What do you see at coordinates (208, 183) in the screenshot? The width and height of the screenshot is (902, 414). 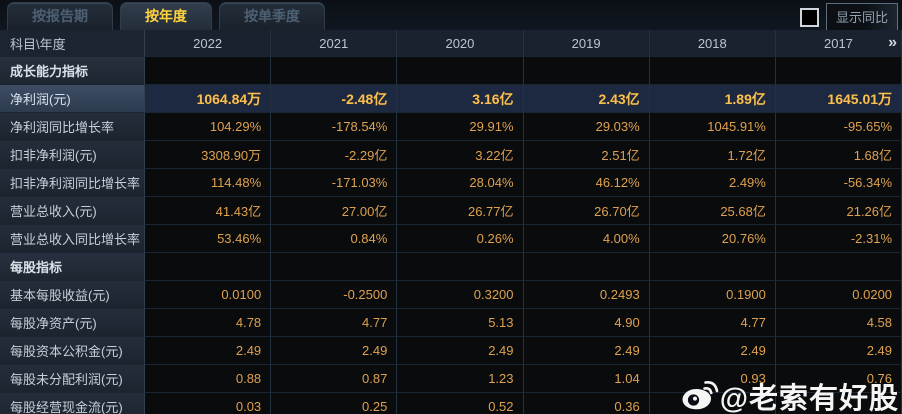 I see `cell-2022: 114.48%` at bounding box center [208, 183].